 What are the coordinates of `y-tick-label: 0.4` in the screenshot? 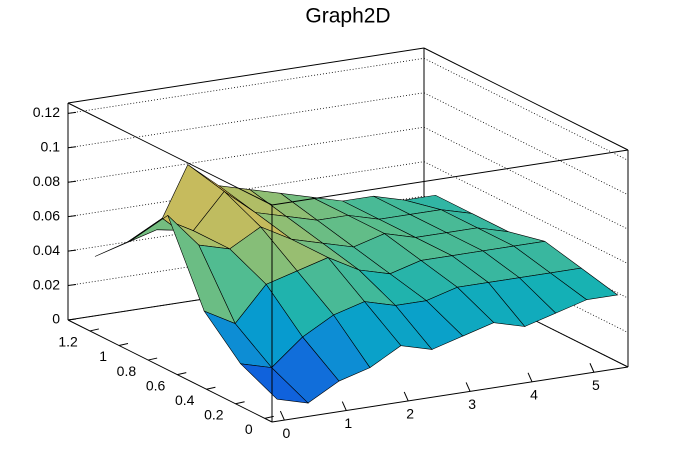 It's located at (185, 400).